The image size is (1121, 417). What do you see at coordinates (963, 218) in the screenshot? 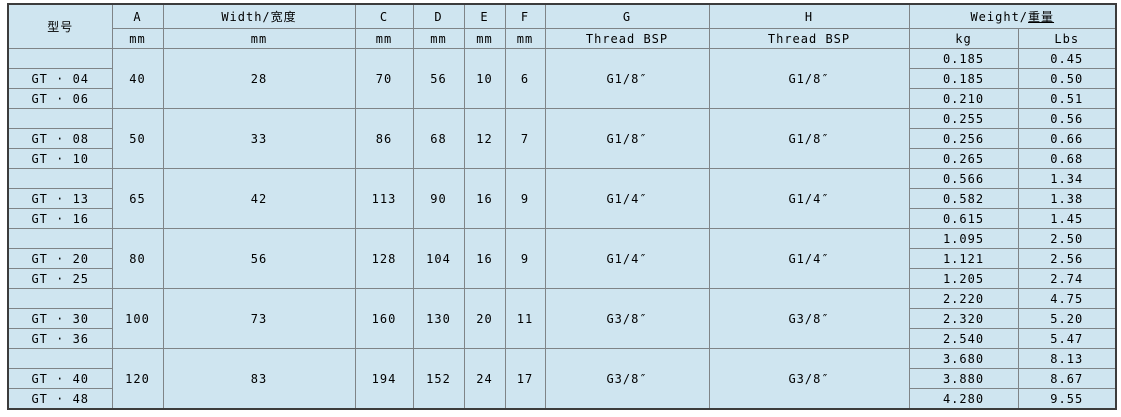
I see `weight-kg-cell: 0.615` at bounding box center [963, 218].